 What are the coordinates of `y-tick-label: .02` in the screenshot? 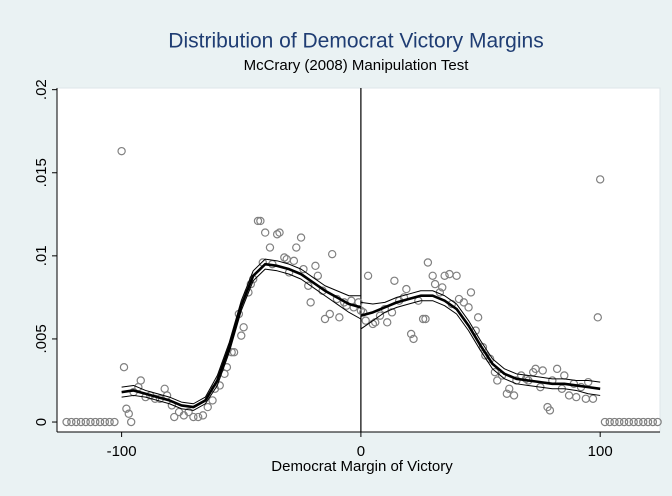 It's located at (41, 89).